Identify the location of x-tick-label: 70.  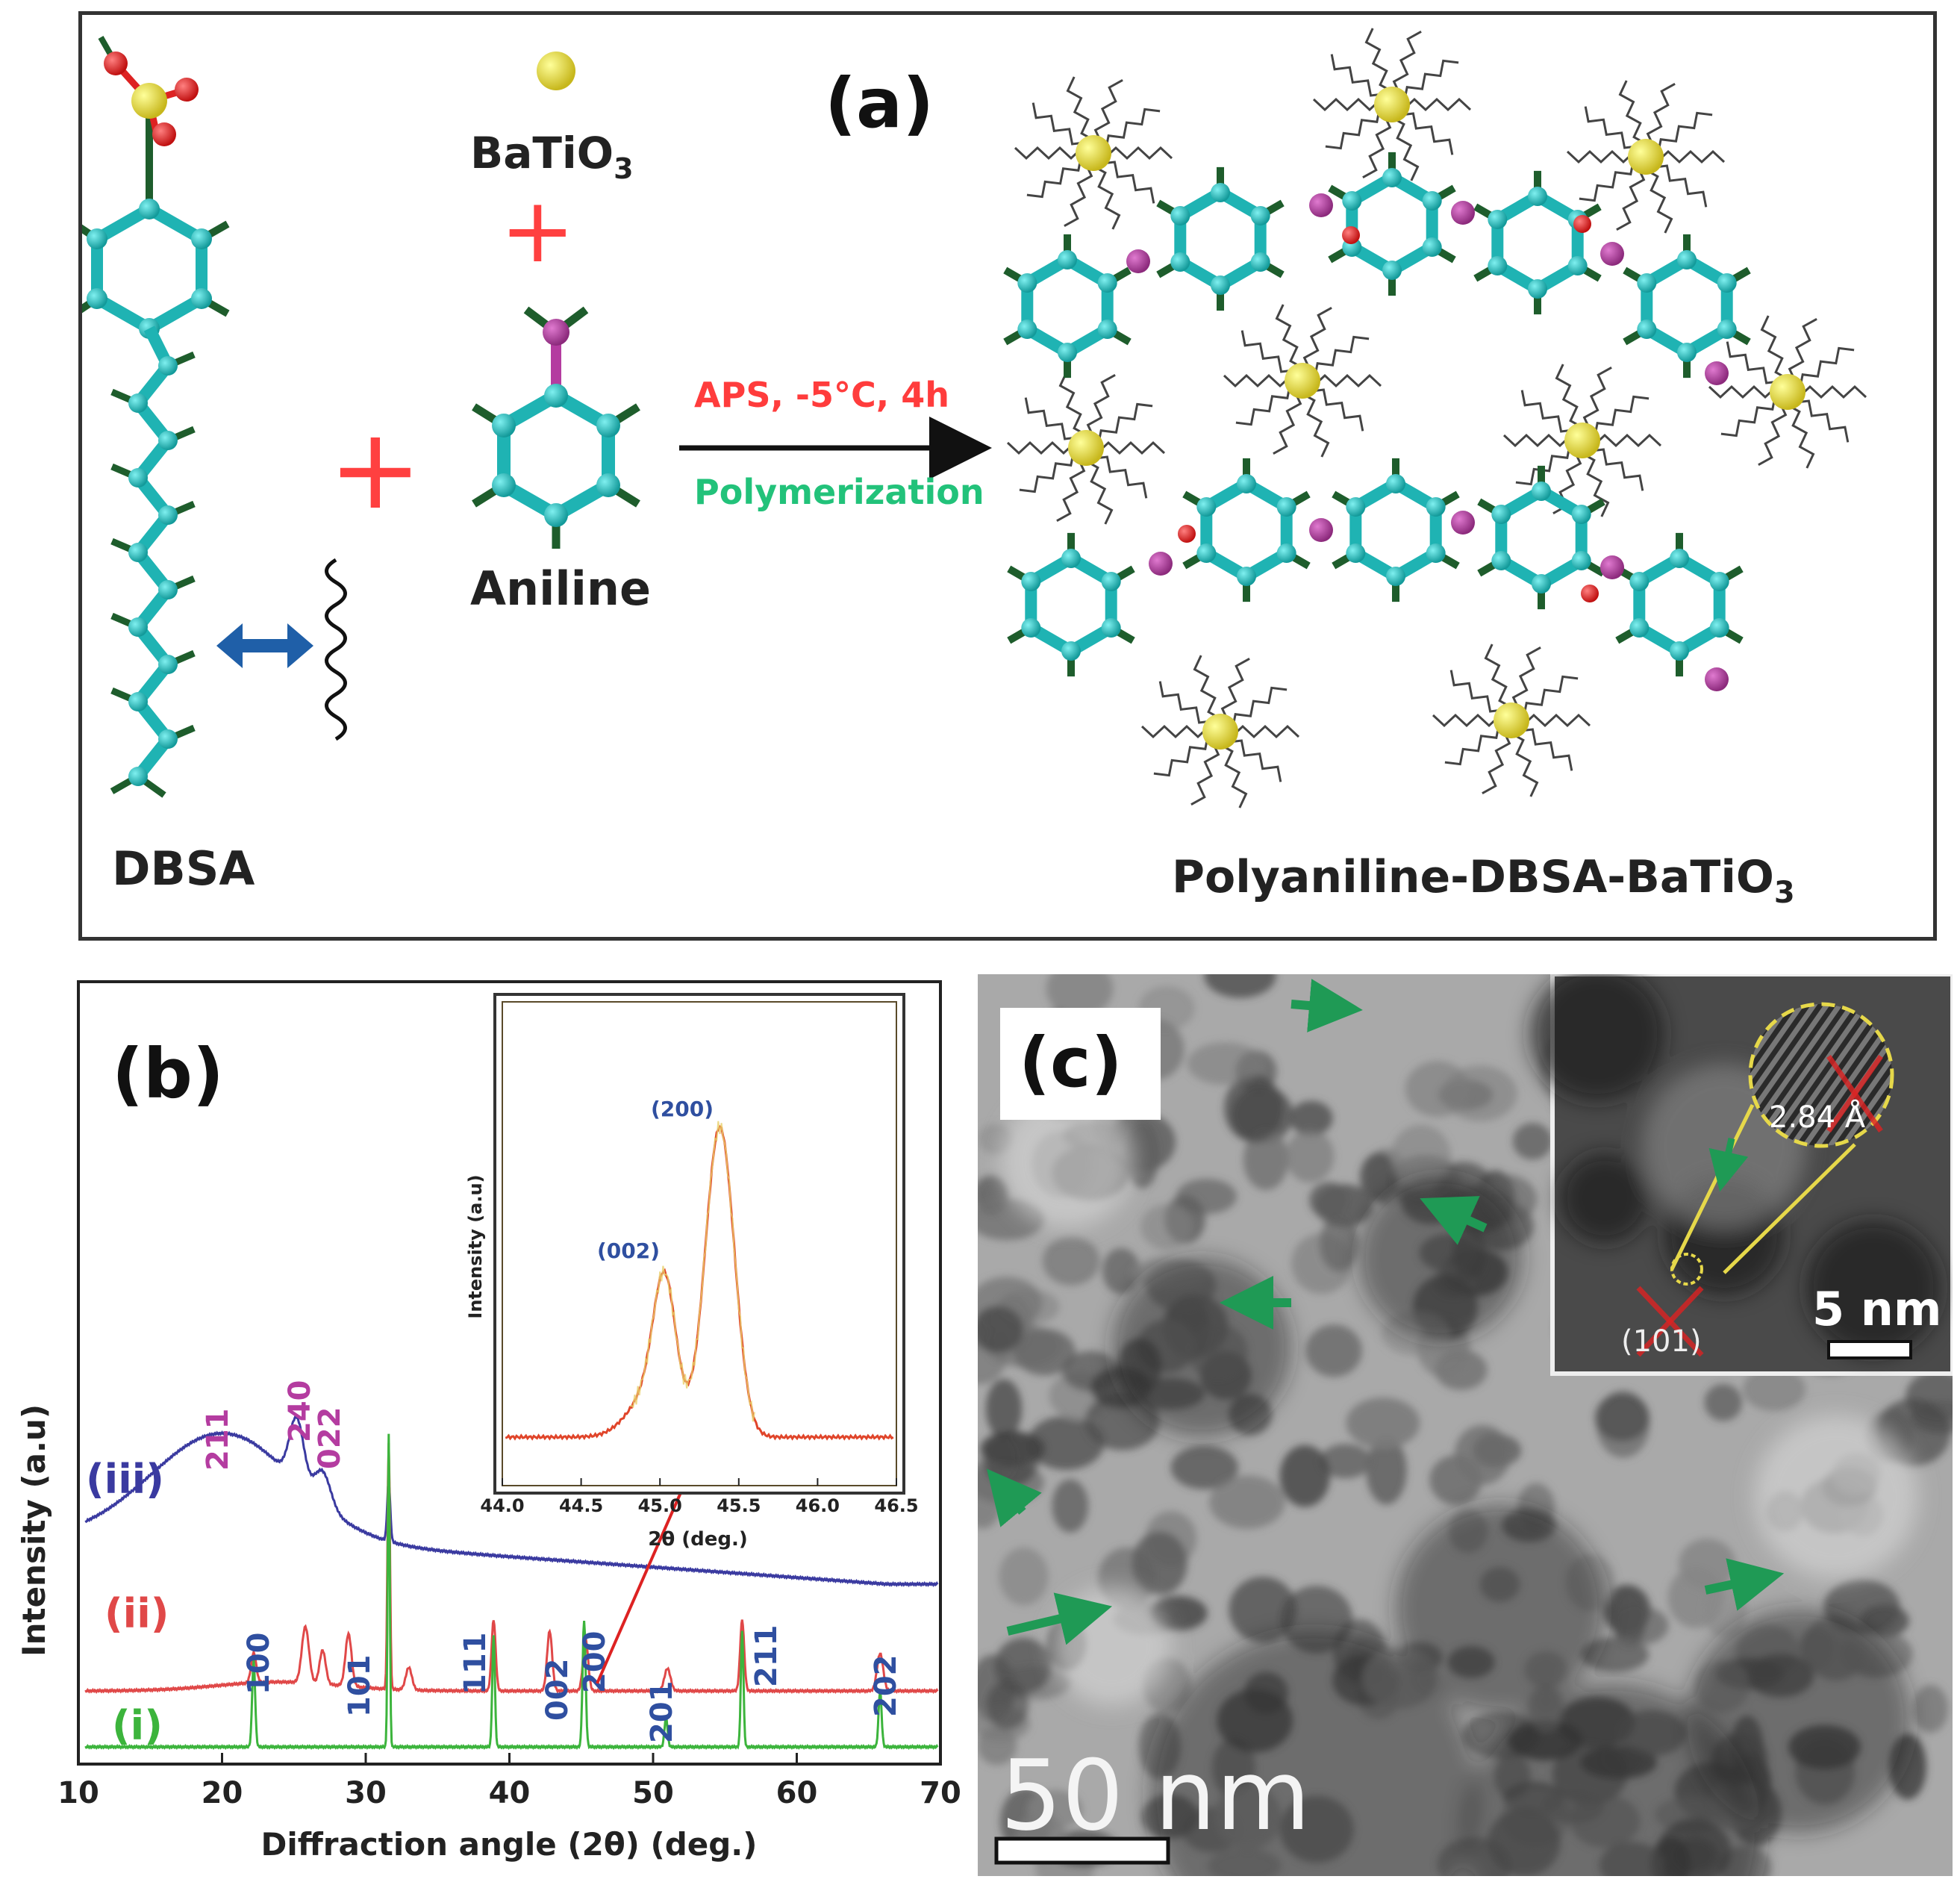
(941, 1793).